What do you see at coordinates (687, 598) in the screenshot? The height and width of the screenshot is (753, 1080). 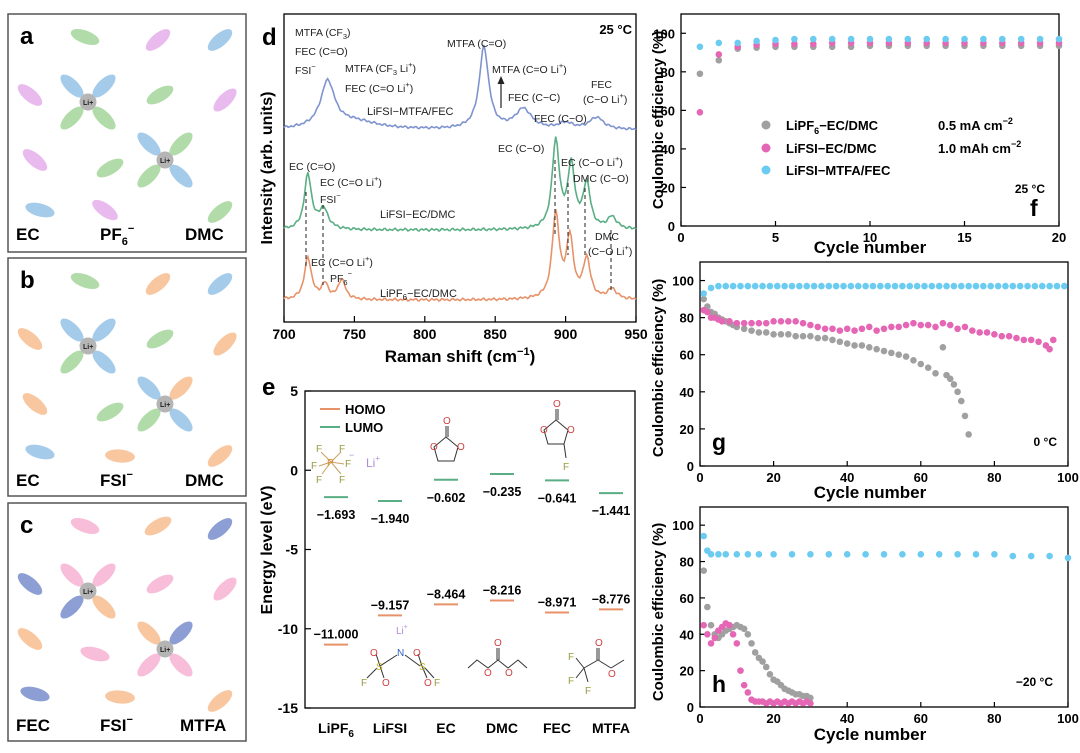 I see `y-tick-label: 60` at bounding box center [687, 598].